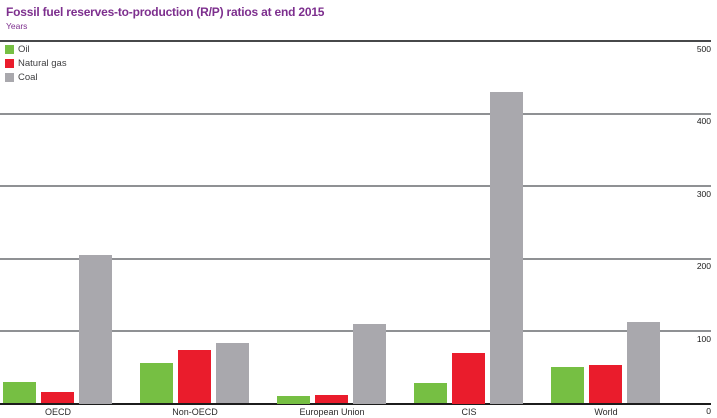 The width and height of the screenshot is (717, 418). What do you see at coordinates (95, 329) in the screenshot?
I see `bar-coal-oecd` at bounding box center [95, 329].